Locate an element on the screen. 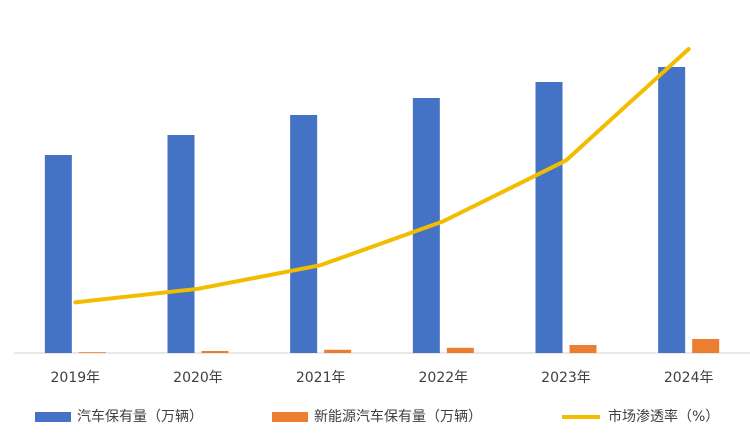  legend-label: 新能源汽车保有量（万辆） is located at coordinates (398, 416).